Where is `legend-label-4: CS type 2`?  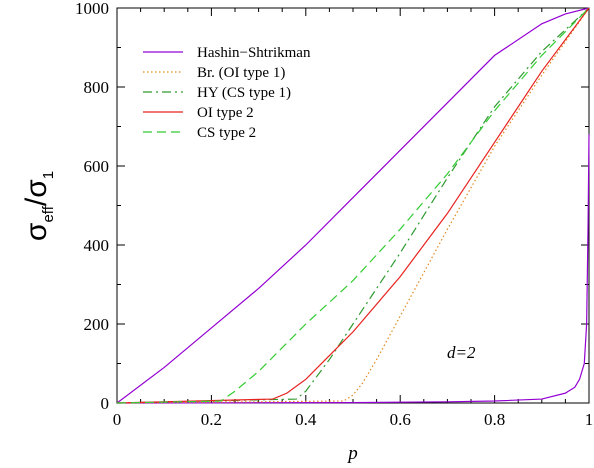 legend-label-4: CS type 2 is located at coordinates (226, 133).